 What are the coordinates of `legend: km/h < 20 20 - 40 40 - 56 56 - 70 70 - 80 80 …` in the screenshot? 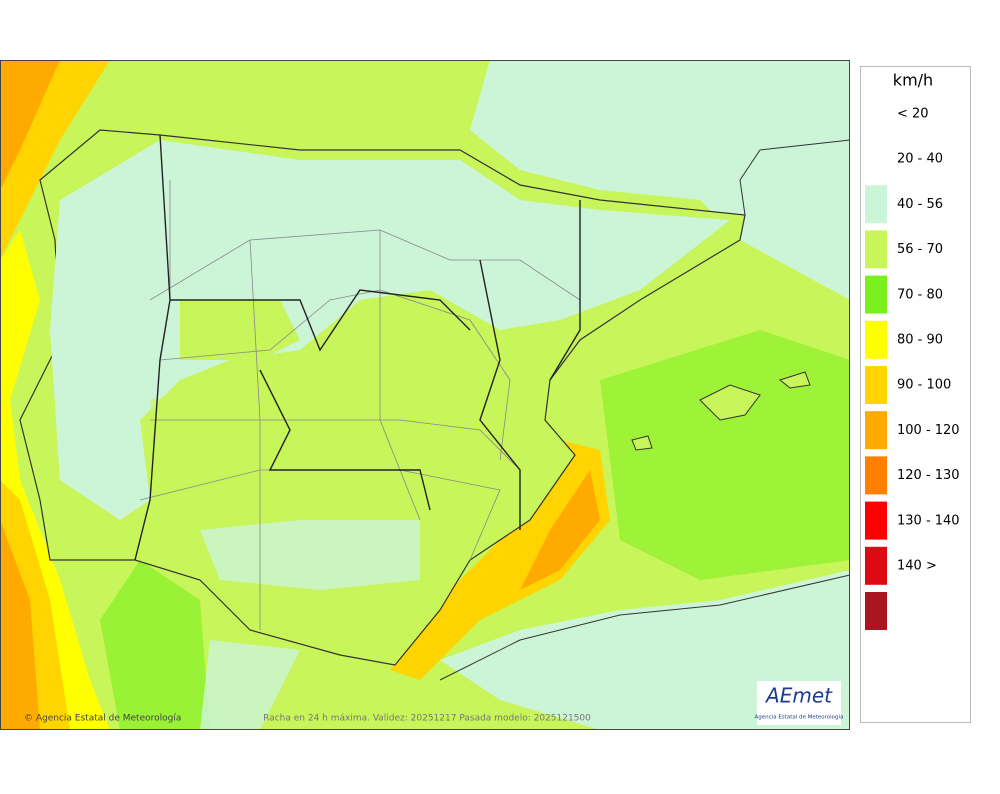 It's located at (915, 394).